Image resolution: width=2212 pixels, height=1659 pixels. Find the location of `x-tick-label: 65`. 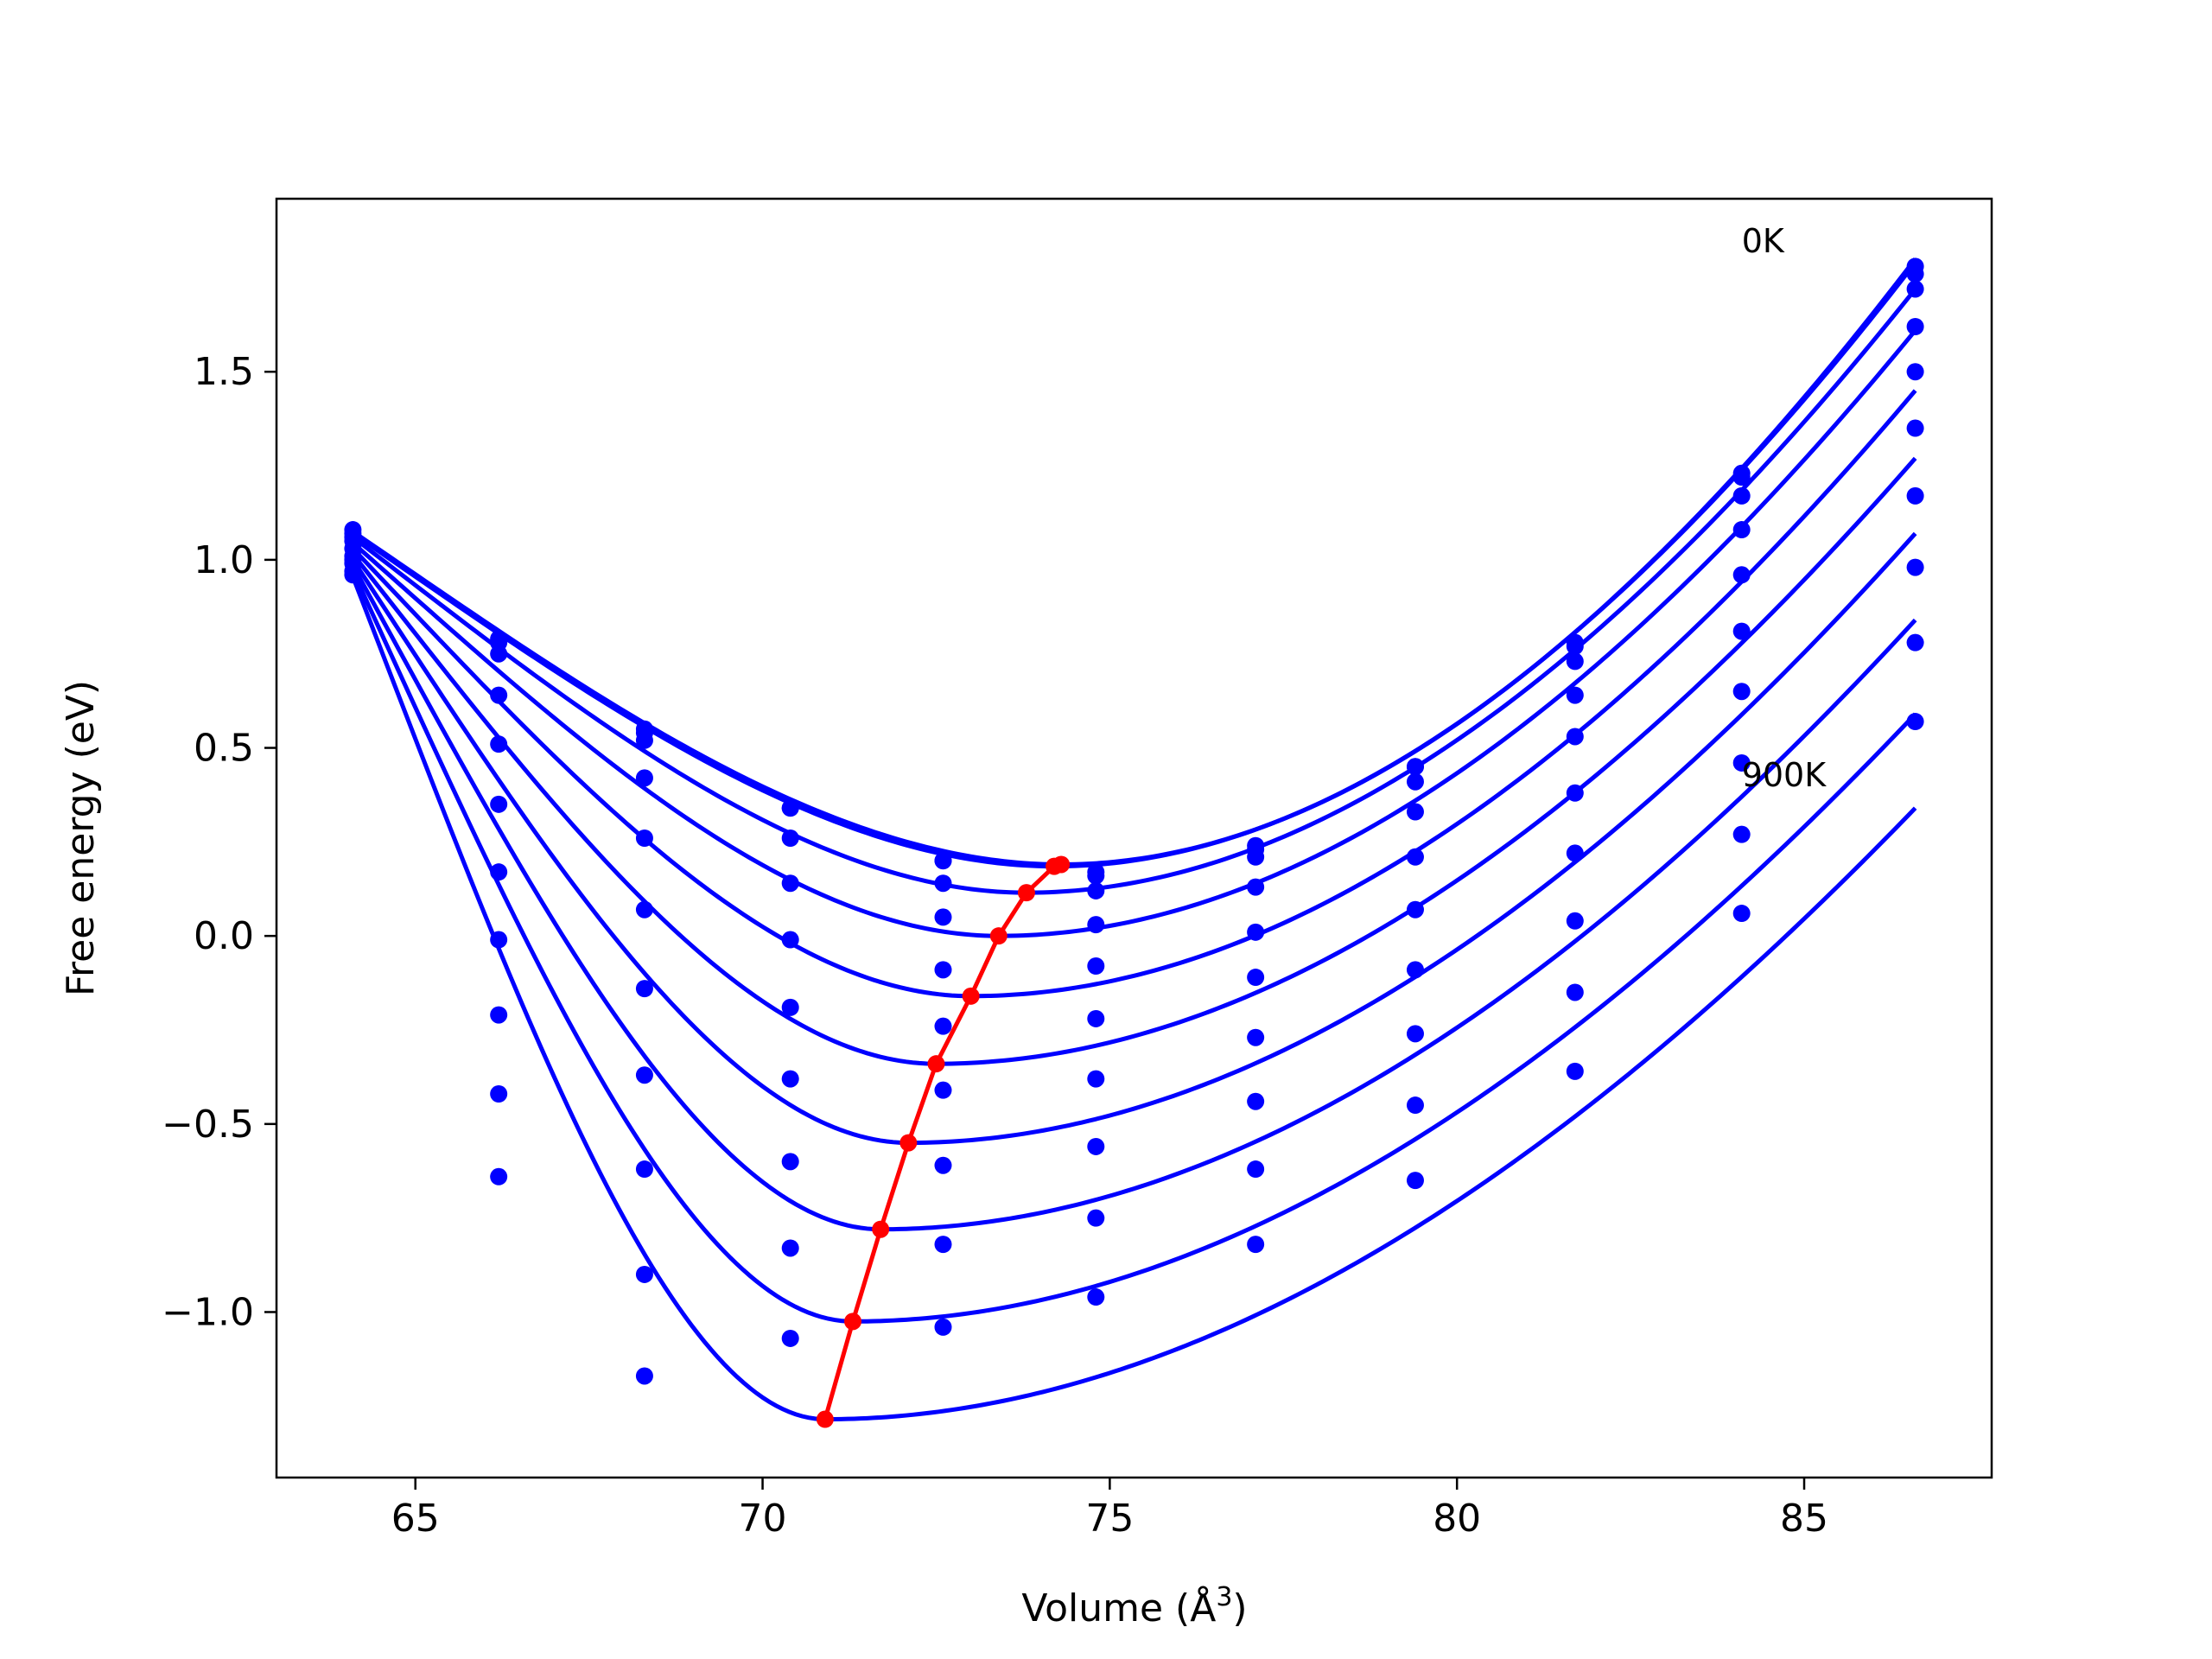

x-tick-label: 65 is located at coordinates (415, 1519).